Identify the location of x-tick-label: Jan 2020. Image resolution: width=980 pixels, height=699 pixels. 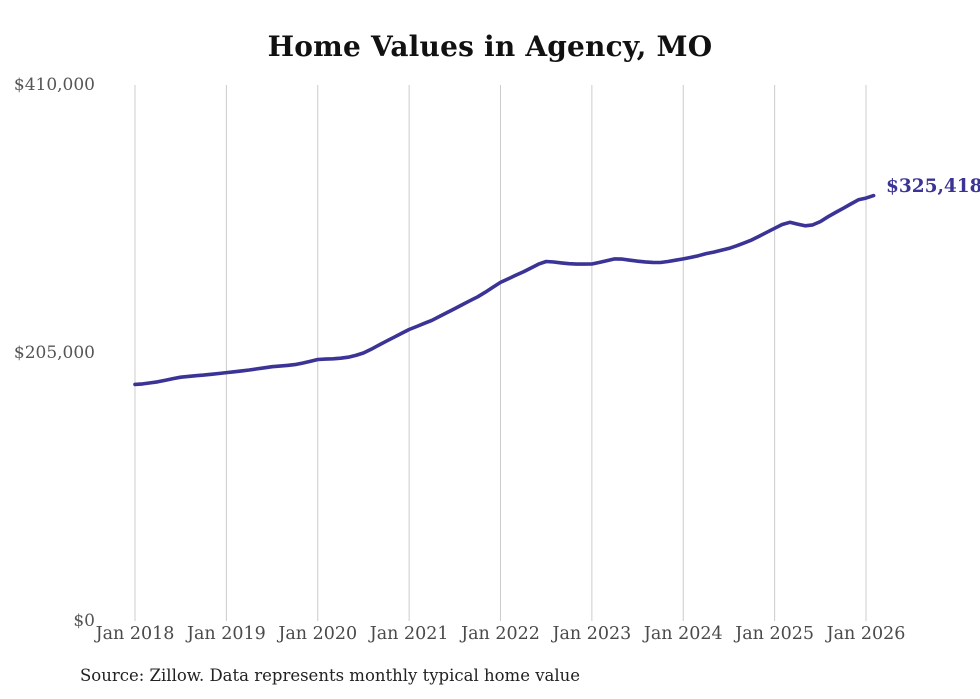
(318, 634).